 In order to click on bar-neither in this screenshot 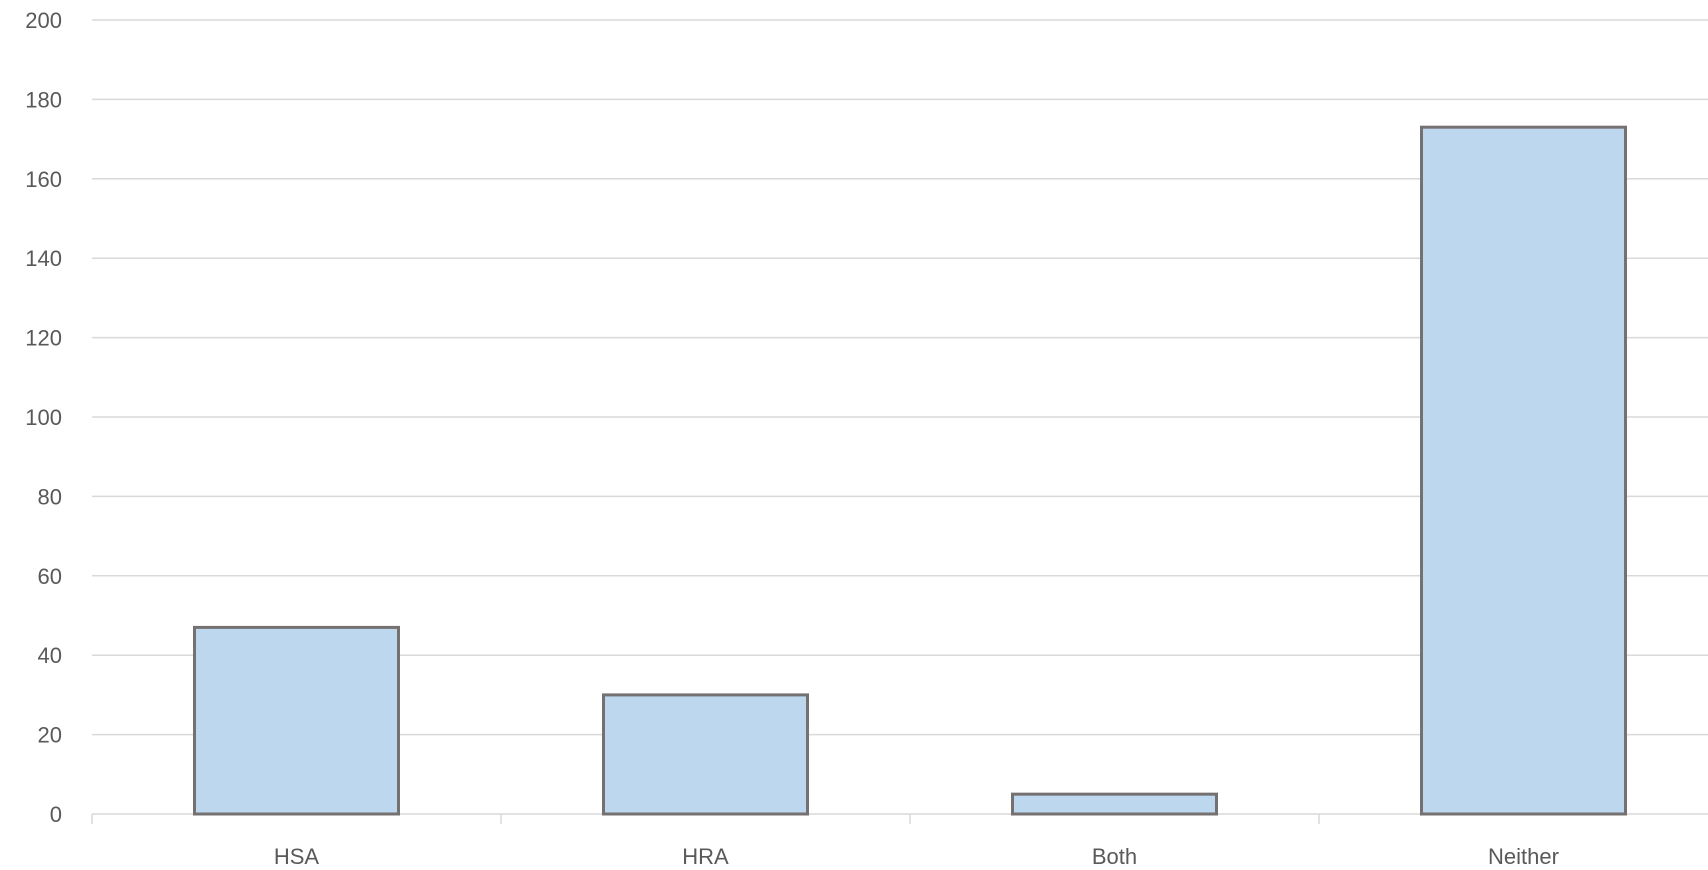, I will do `click(1523, 470)`.